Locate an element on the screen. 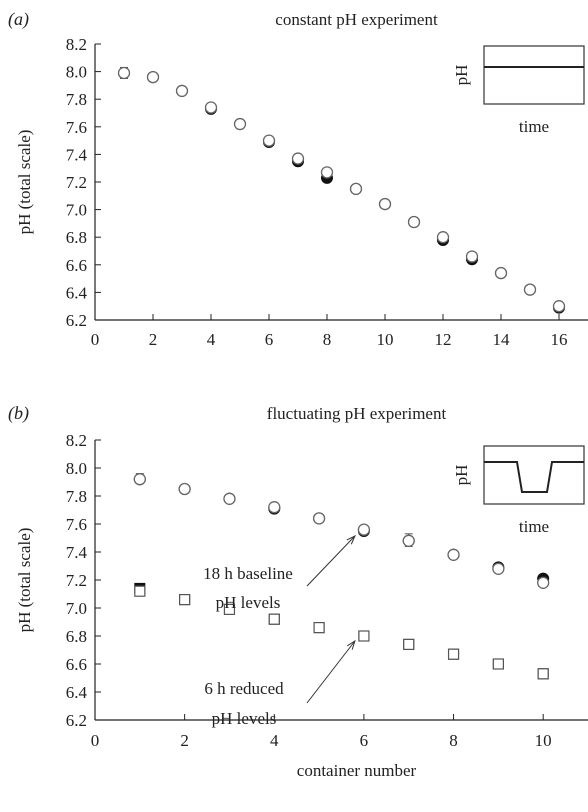 Image resolution: width=588 pixels, height=812 pixels. x-axis-label: container number is located at coordinates (357, 770).